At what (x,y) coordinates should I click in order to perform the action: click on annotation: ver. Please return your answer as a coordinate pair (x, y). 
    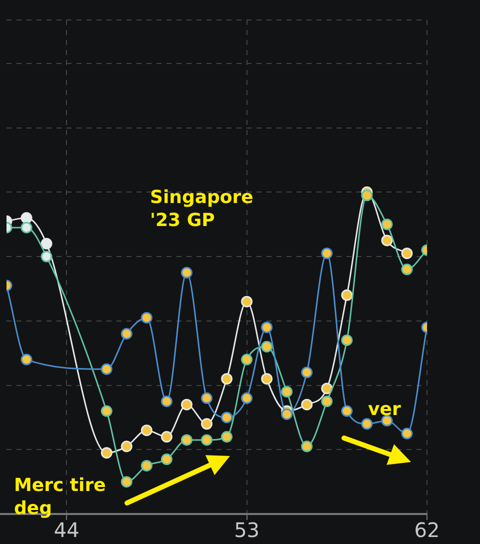
    Looking at the image, I should click on (384, 409).